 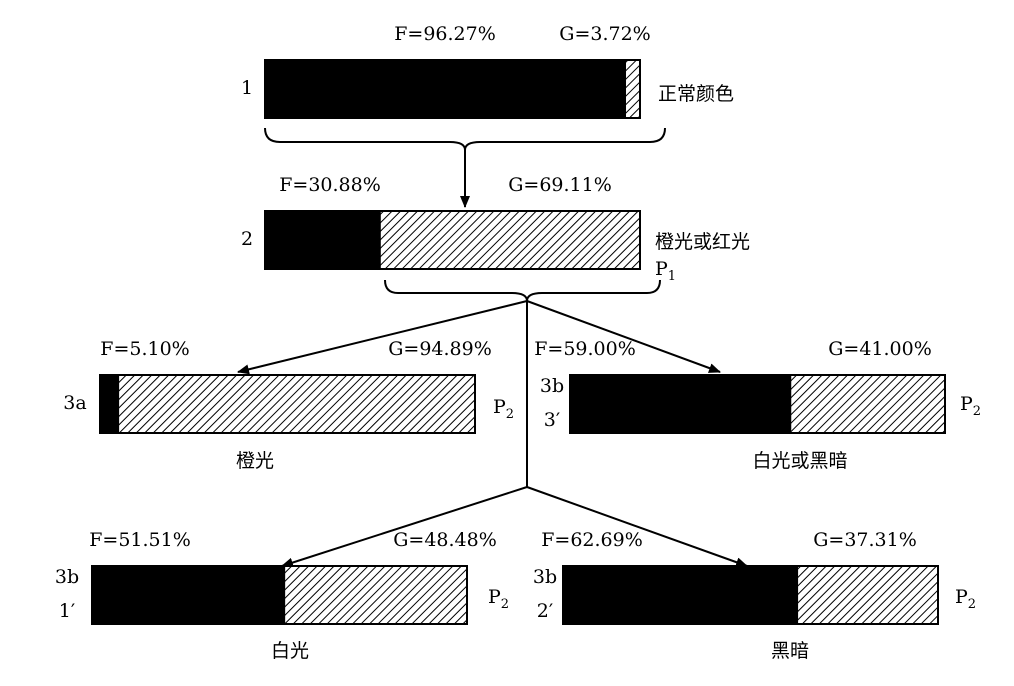 I want to click on f-label: F=96.27%, so click(x=445, y=34).